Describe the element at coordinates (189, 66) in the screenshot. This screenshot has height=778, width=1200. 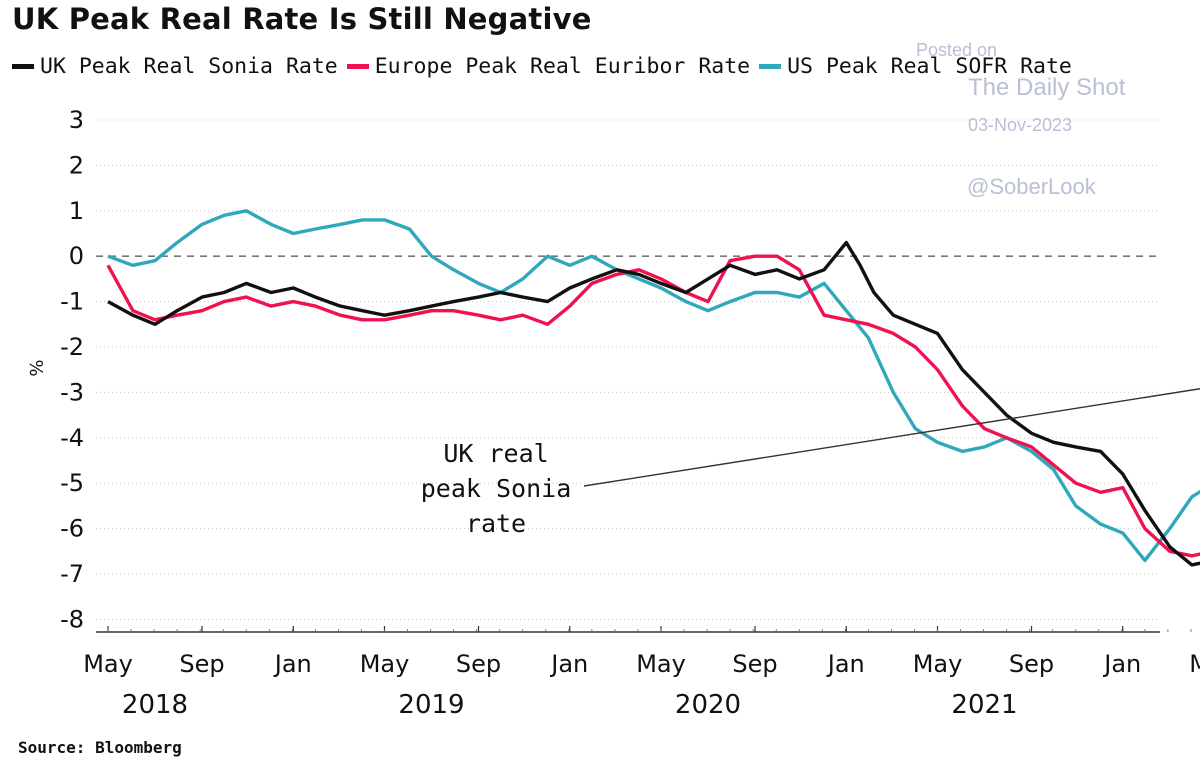
I see `legend-label-uk: UK Peak Real Sonia Rate` at that location.